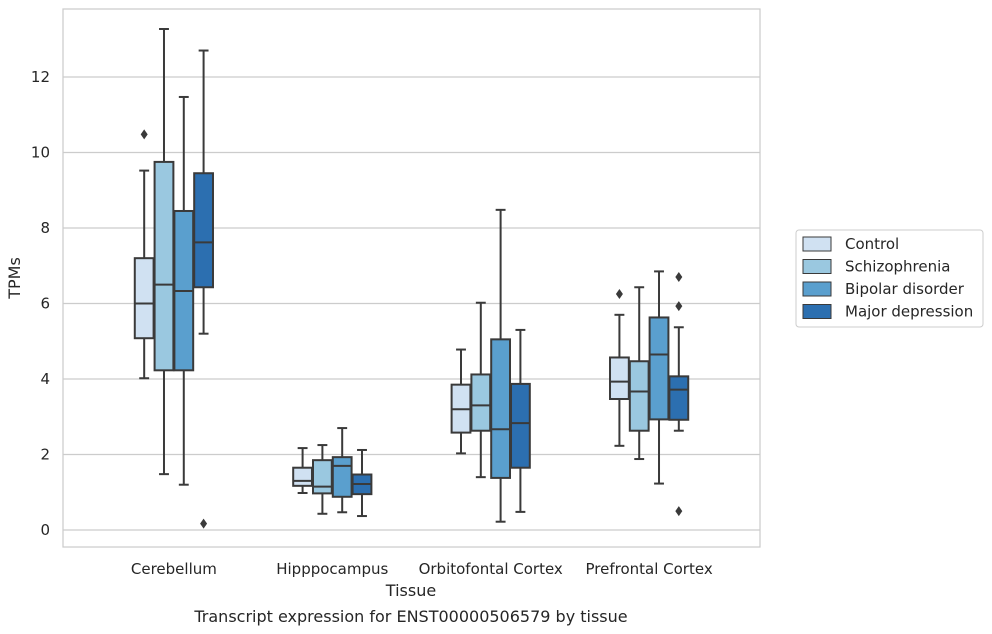 Image resolution: width=992 pixels, height=634 pixels. I want to click on legend-label: Control, so click(872, 244).